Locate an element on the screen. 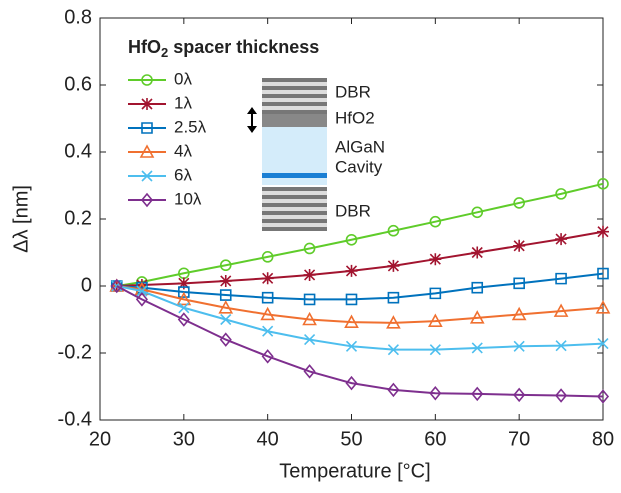 Image resolution: width=621 pixels, height=493 pixels. legend-label: 10λ is located at coordinates (188, 198).